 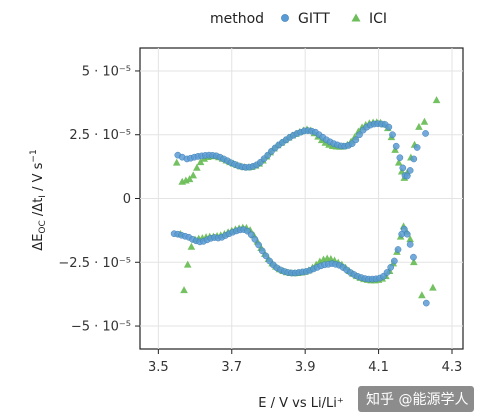 What do you see at coordinates (34, 155) in the screenshot?
I see `y-axis-title-sup: −1` at bounding box center [34, 155].